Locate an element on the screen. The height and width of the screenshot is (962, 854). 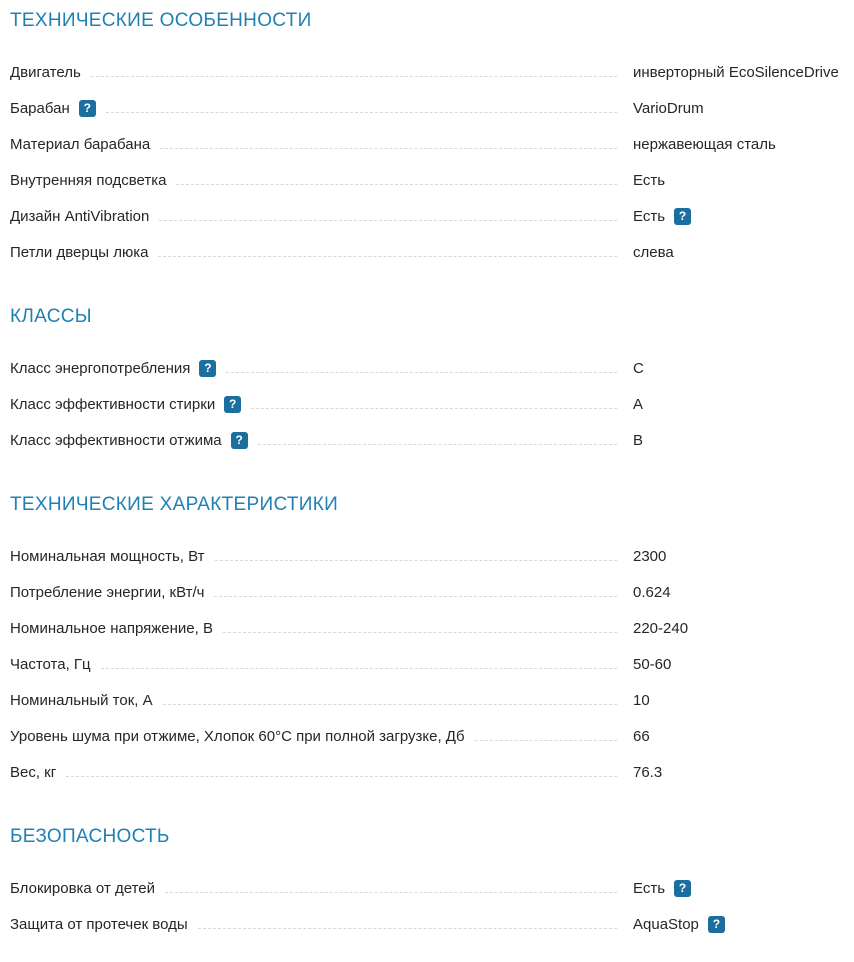
table-row: Класс энергопотребления? C is located at coordinates (432, 368).